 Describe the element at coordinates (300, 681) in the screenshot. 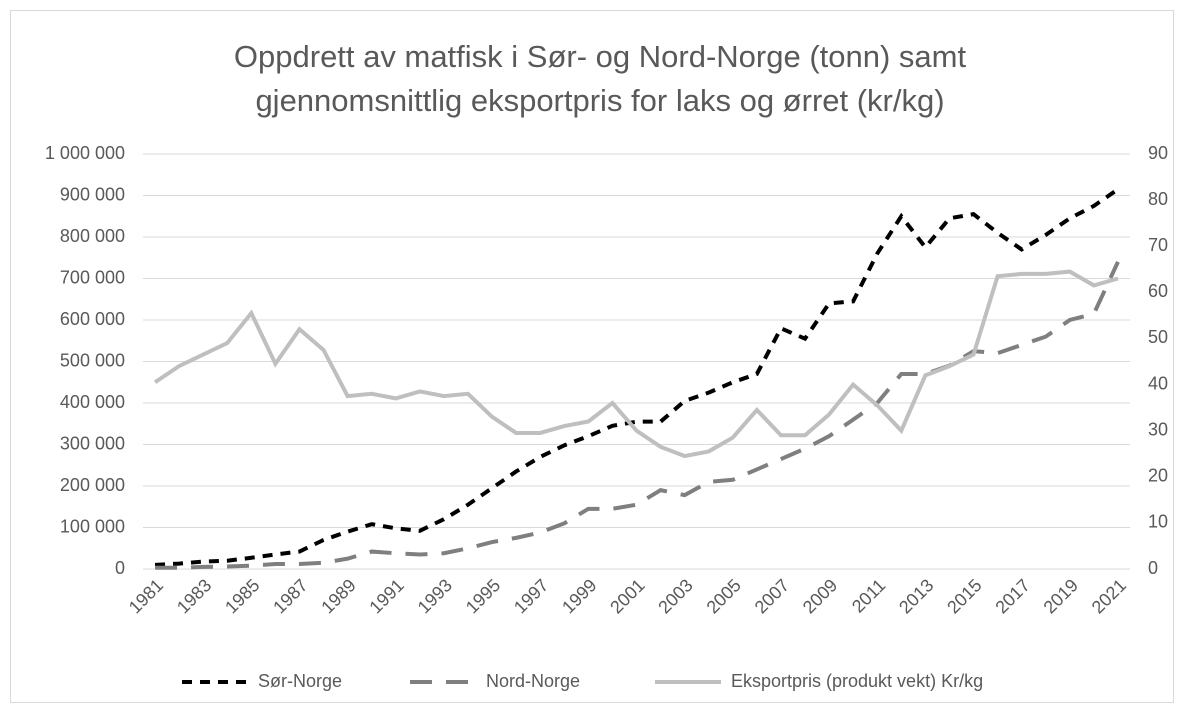

I see `legend-label: Sør-Norge` at that location.